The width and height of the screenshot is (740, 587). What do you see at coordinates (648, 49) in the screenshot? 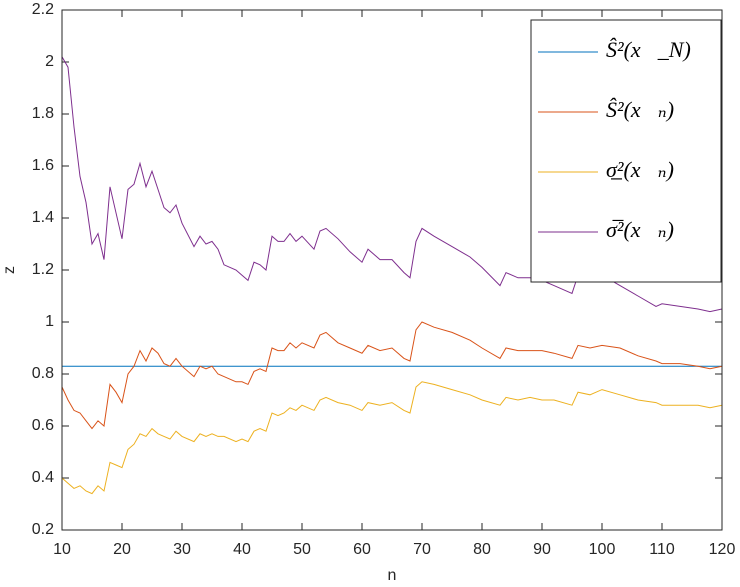
I see `legend-label: Ŝ²(x⃗_N)` at bounding box center [648, 49].